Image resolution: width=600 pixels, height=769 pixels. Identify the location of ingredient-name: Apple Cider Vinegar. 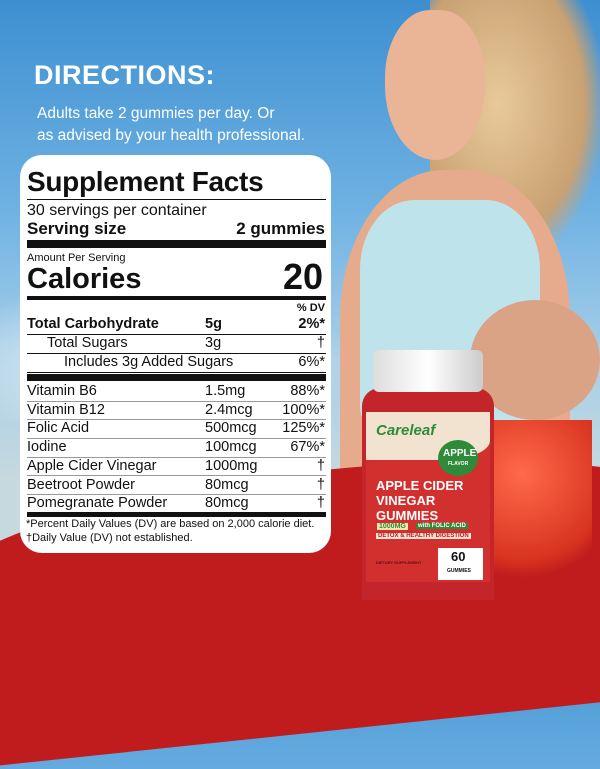
(92, 465).